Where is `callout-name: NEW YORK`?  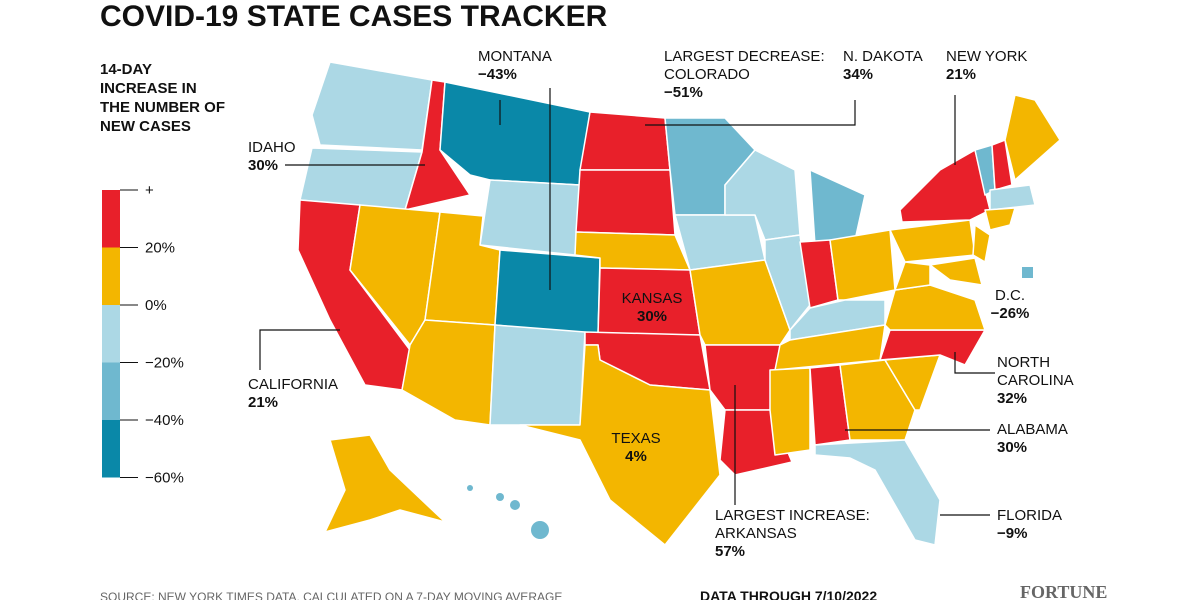
callout-name: NEW YORK is located at coordinates (986, 56).